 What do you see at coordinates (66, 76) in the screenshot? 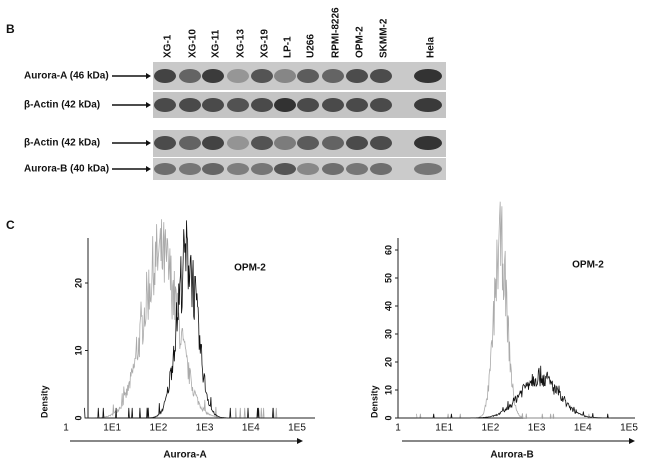
I see `row-label: Aurora-A (46 kDa)` at bounding box center [66, 76].